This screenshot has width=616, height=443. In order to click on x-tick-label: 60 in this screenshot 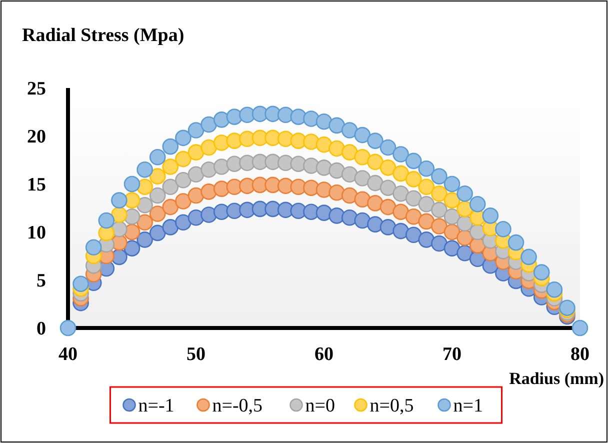, I will do `click(324, 354)`.